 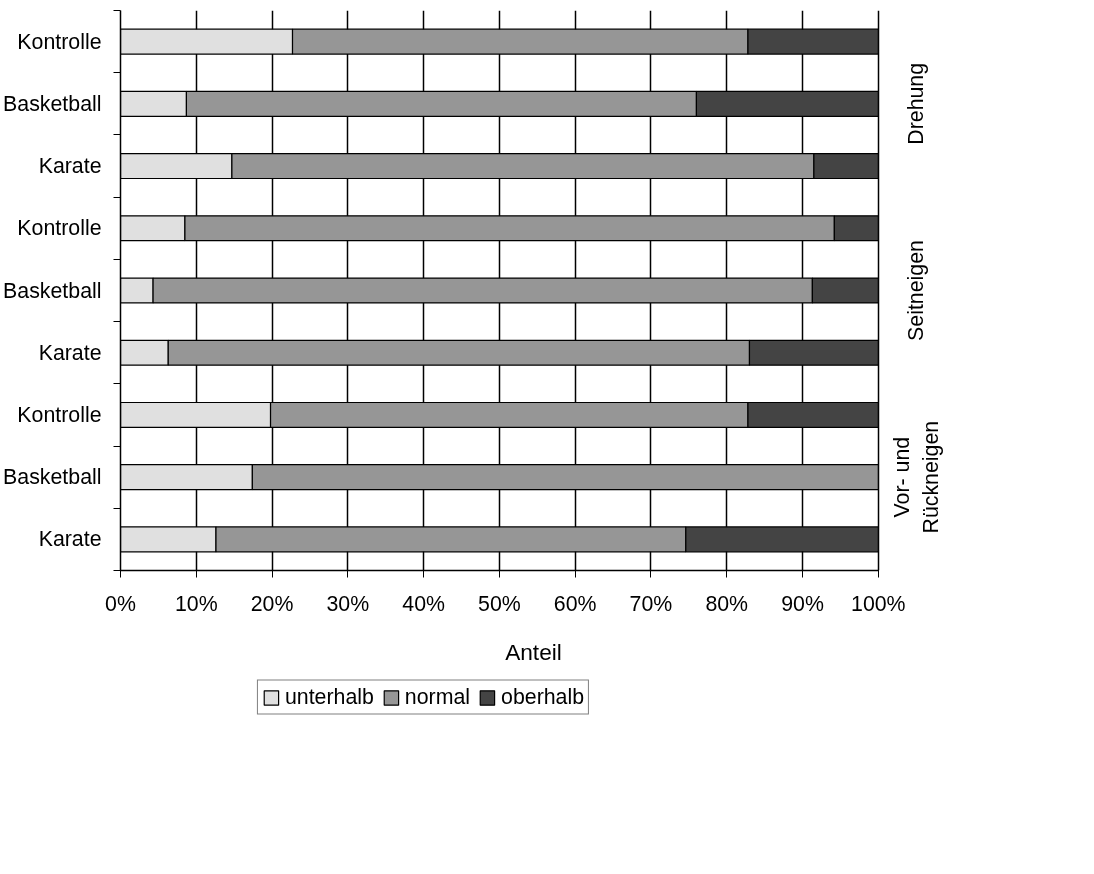 I want to click on x-tick-label: 90%, so click(x=802, y=603).